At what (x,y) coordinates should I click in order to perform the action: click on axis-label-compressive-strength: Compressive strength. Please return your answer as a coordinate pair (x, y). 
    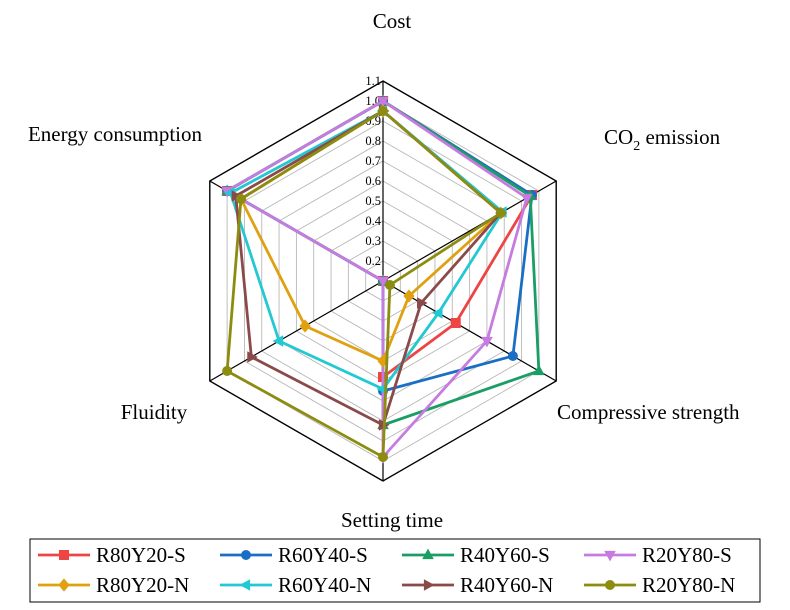
    Looking at the image, I should click on (648, 412).